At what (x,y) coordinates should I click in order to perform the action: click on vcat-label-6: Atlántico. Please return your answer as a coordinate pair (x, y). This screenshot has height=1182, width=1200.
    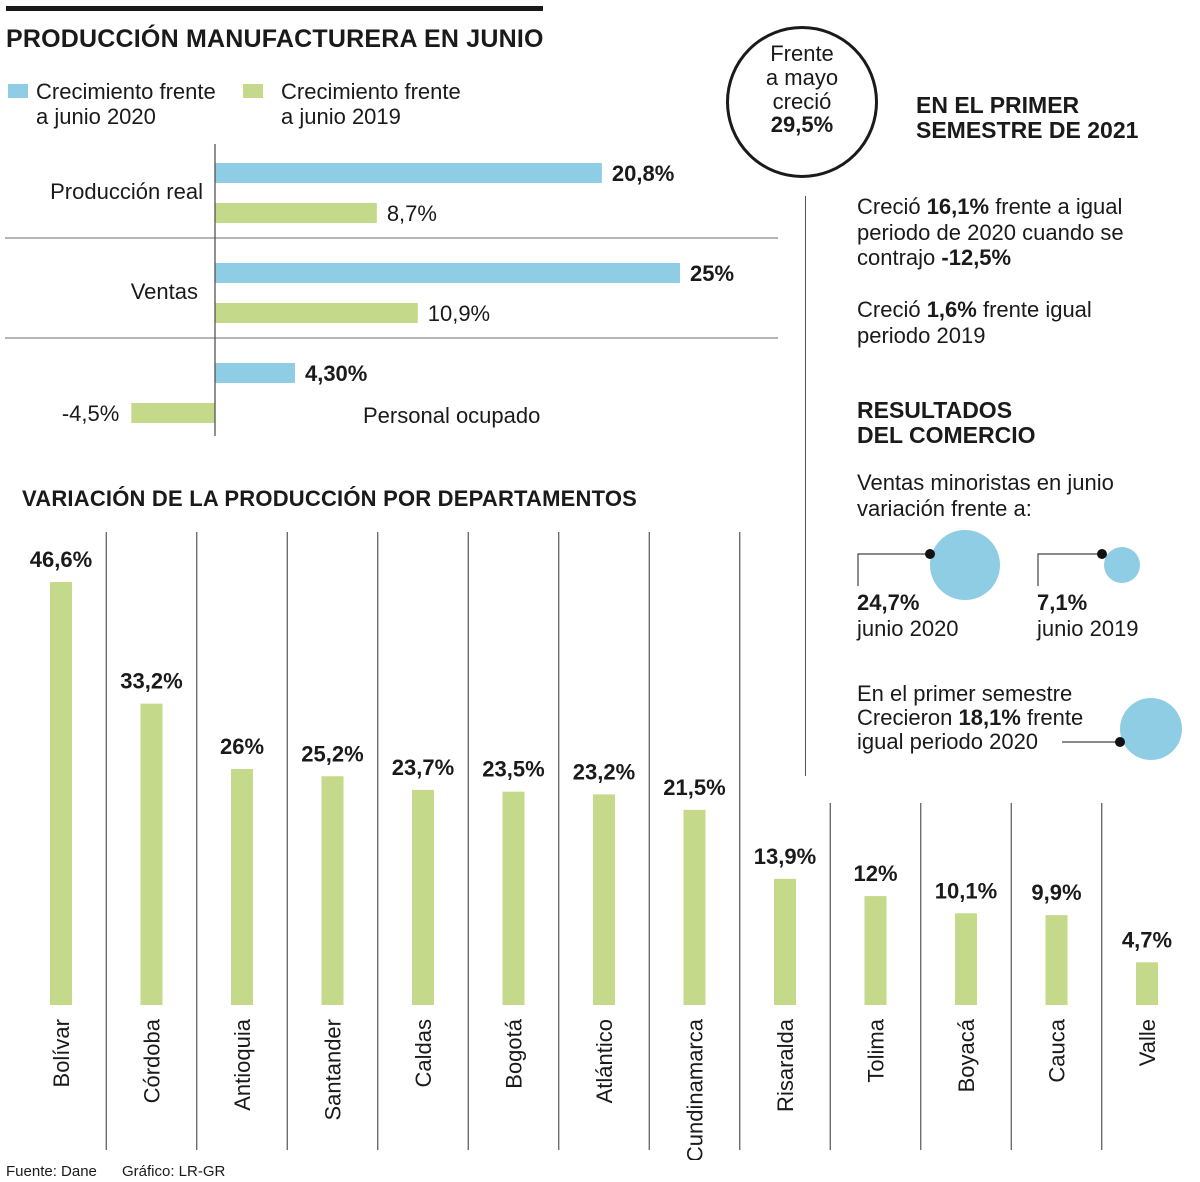
    Looking at the image, I should click on (604, 1061).